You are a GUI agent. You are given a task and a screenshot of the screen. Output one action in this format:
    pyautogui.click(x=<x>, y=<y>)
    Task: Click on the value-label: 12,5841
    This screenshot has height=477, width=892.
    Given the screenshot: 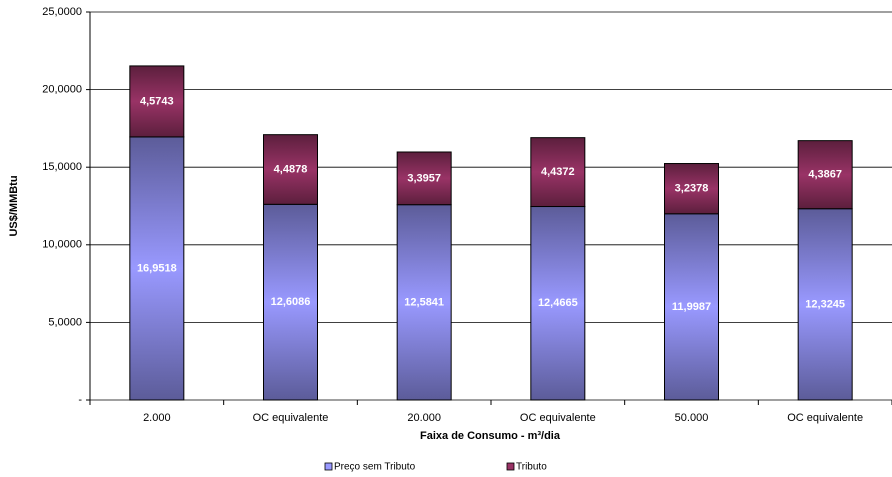 What is the action you would take?
    pyautogui.click(x=424, y=302)
    